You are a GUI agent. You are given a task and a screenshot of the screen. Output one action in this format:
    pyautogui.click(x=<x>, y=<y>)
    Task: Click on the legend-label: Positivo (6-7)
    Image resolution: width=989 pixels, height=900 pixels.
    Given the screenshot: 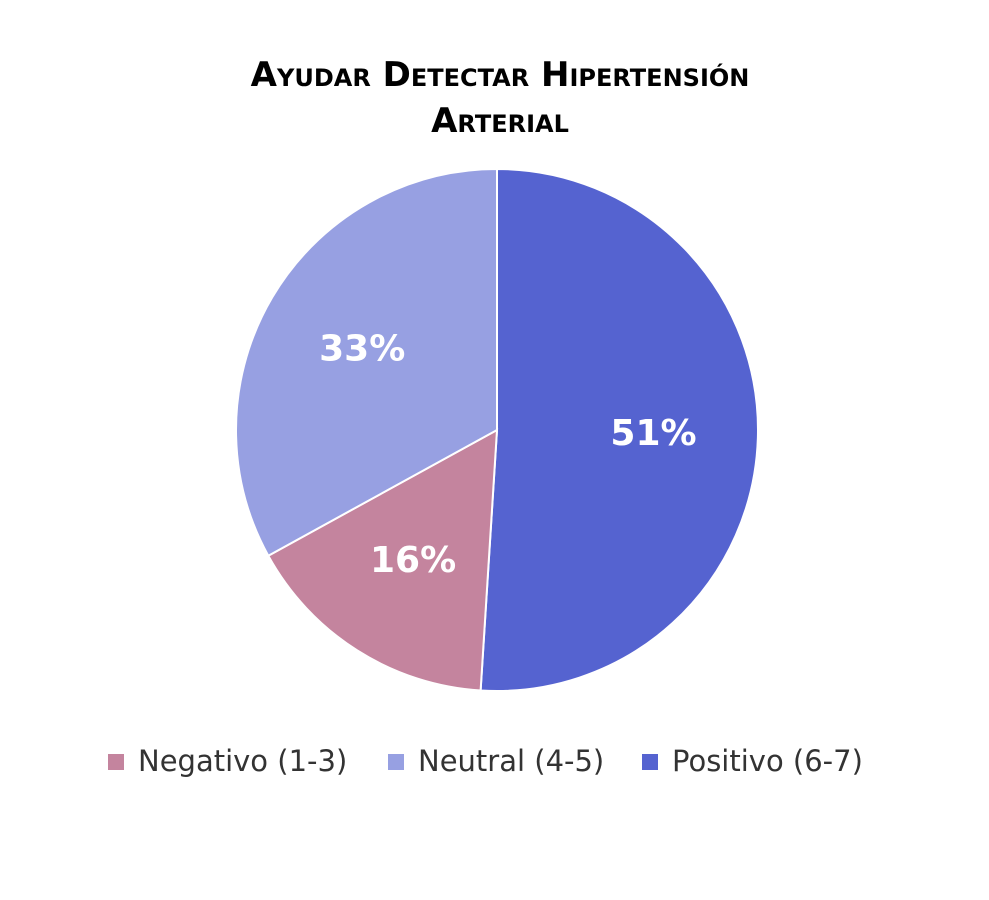 What is the action you would take?
    pyautogui.click(x=767, y=761)
    